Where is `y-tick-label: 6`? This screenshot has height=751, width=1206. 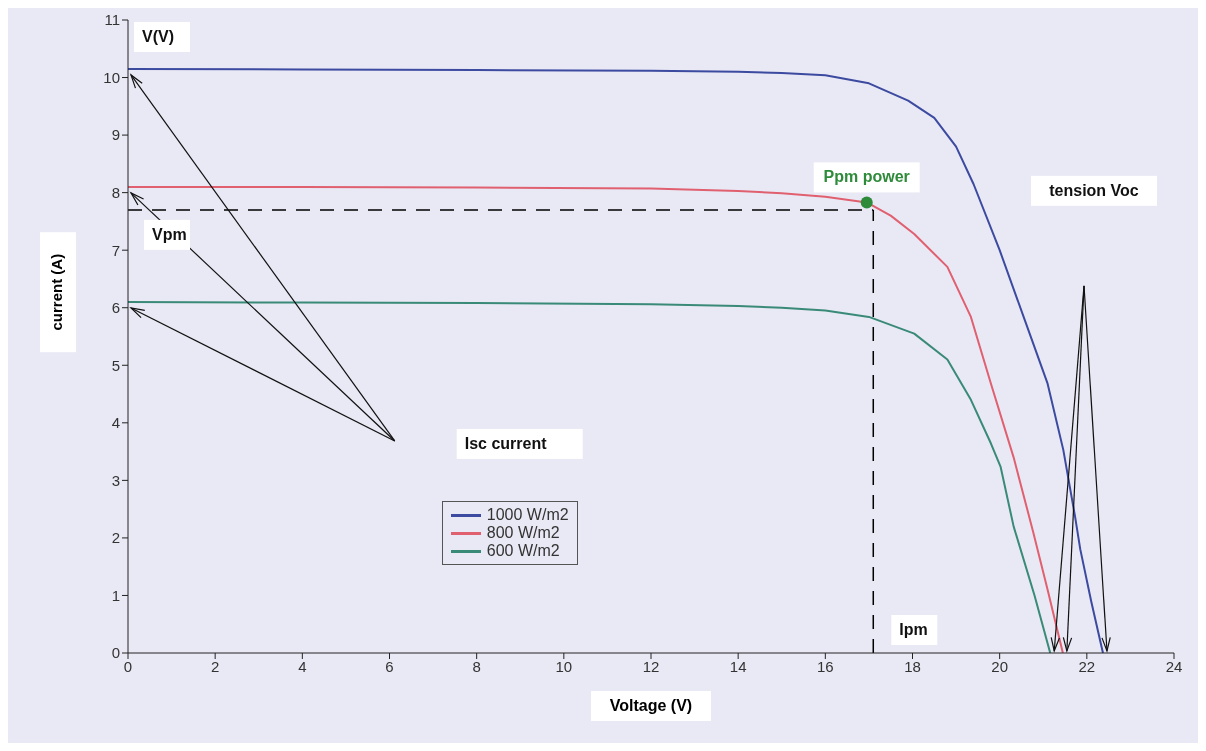 y-tick-label: 6 is located at coordinates (115, 308).